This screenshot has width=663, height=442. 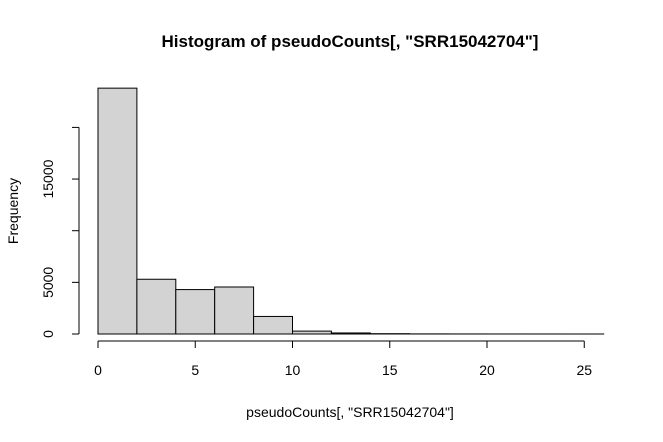 What do you see at coordinates (584, 370) in the screenshot?
I see `x-tick-label: 25` at bounding box center [584, 370].